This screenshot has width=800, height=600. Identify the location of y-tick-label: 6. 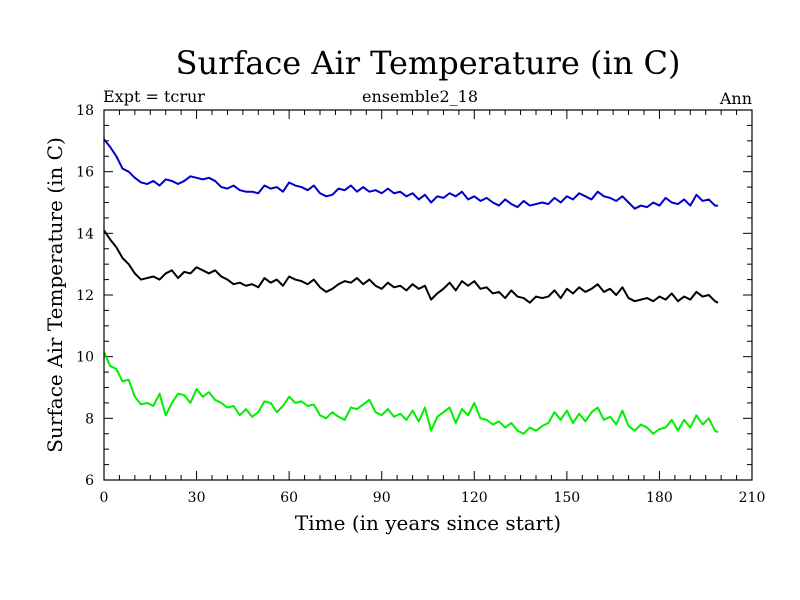
(89, 481).